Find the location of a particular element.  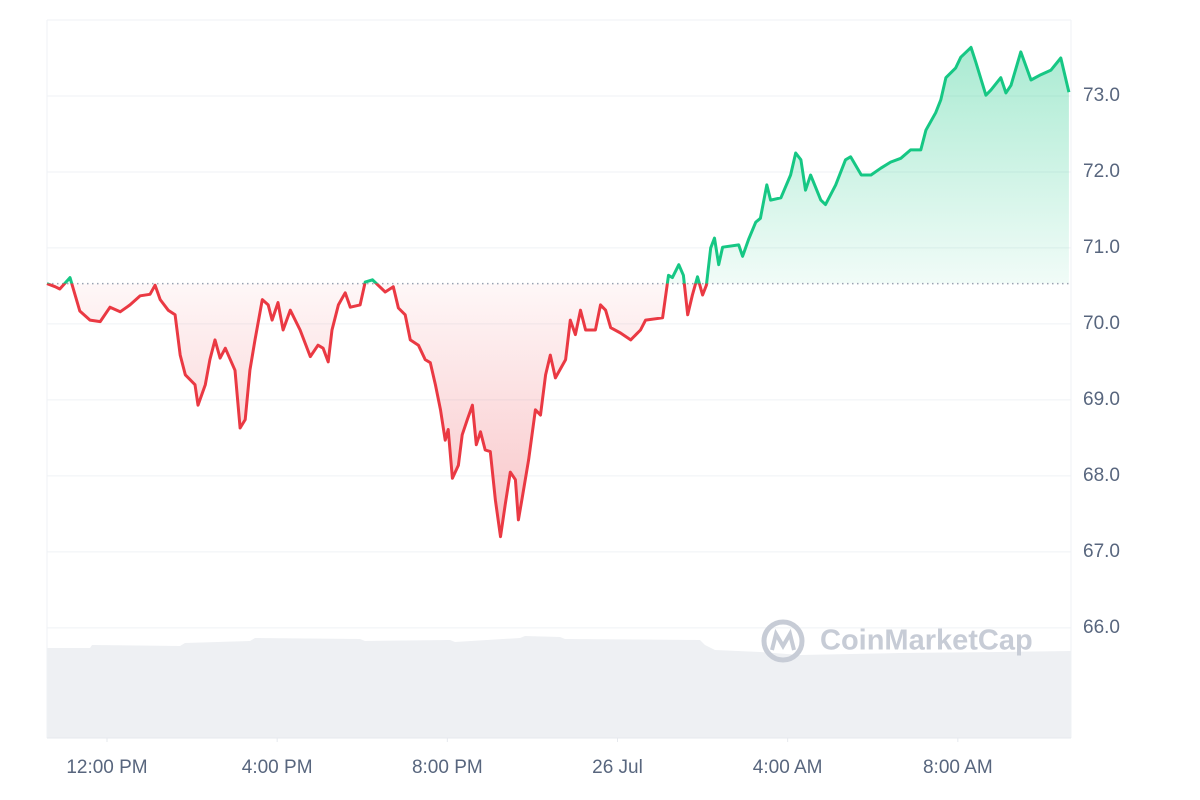

y-tick-label: 70.0 is located at coordinates (1101, 323).